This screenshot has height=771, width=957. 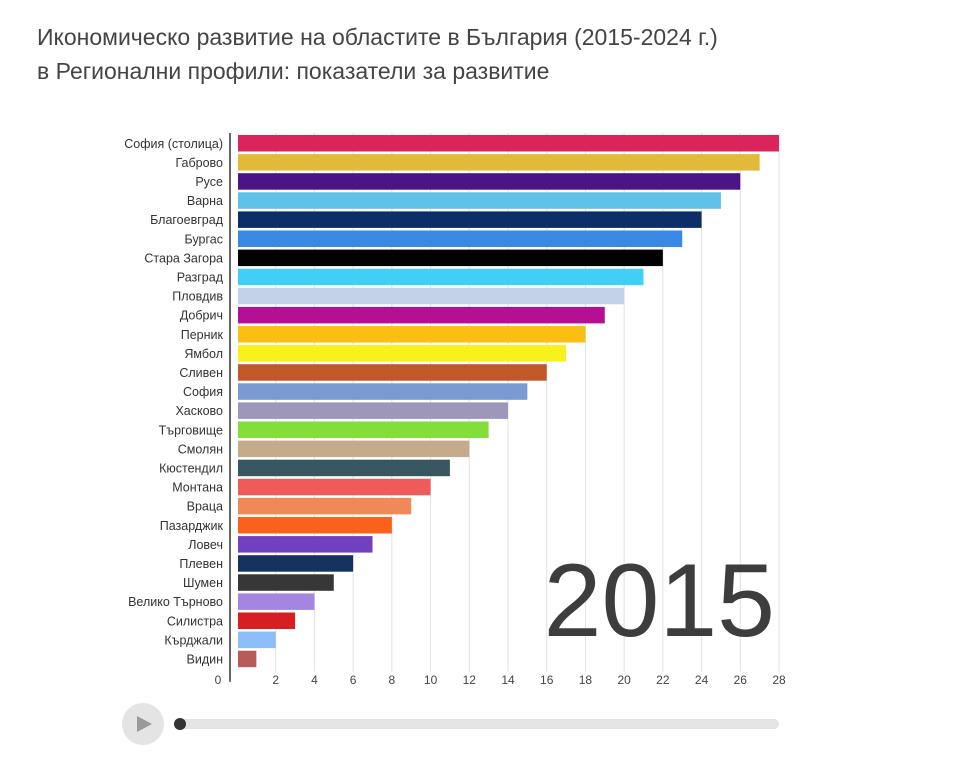 What do you see at coordinates (477, 724) in the screenshot?
I see `timeline-track` at bounding box center [477, 724].